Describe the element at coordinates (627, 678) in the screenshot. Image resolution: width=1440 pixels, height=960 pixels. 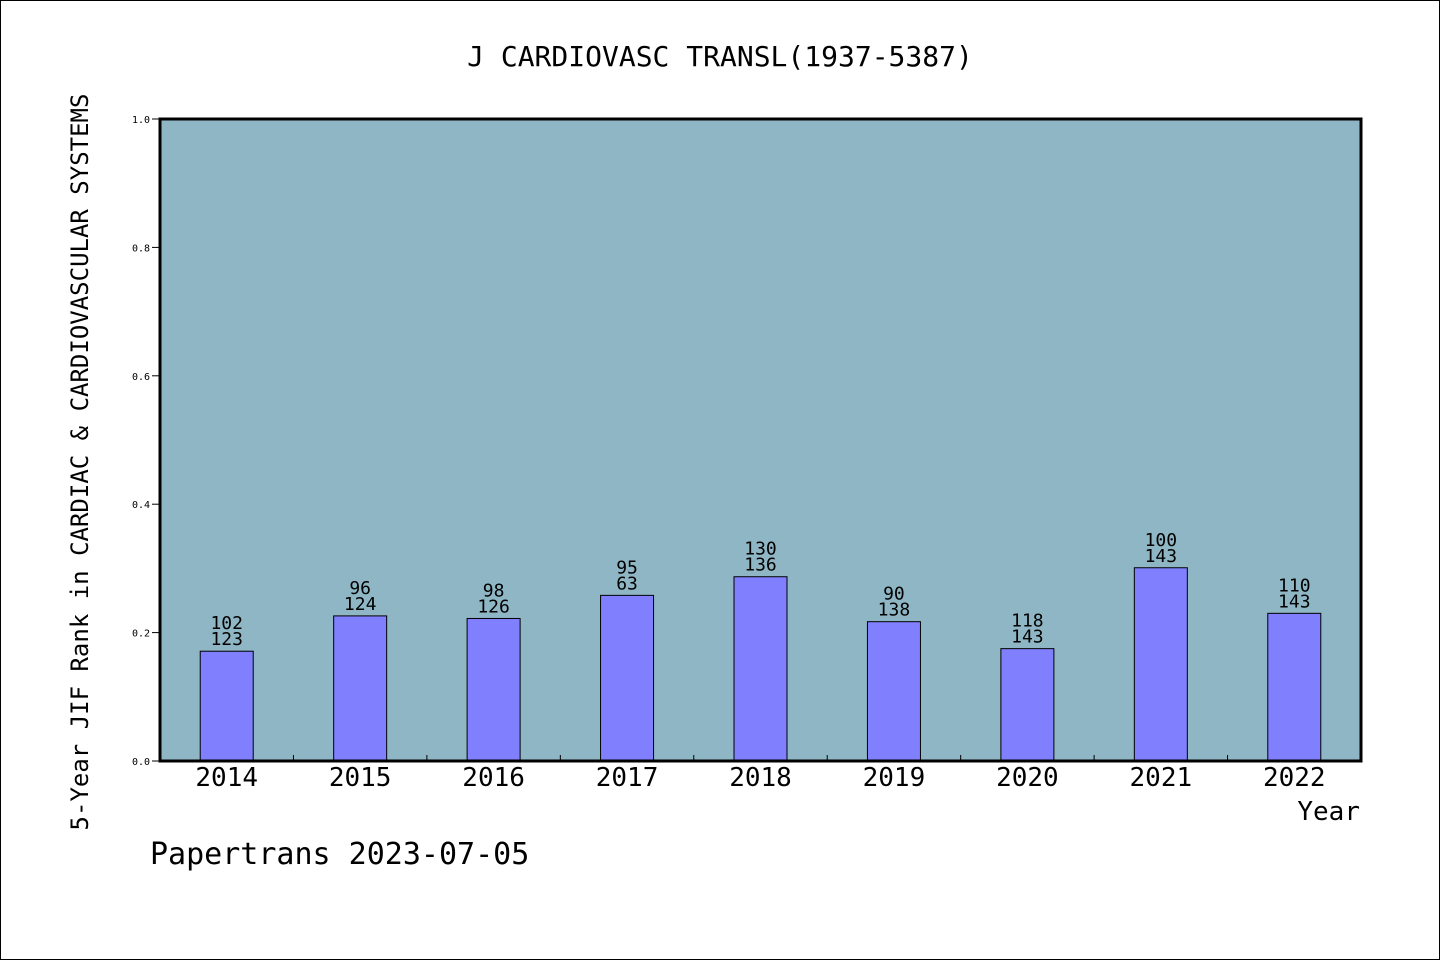
I see `bar-2017` at that location.